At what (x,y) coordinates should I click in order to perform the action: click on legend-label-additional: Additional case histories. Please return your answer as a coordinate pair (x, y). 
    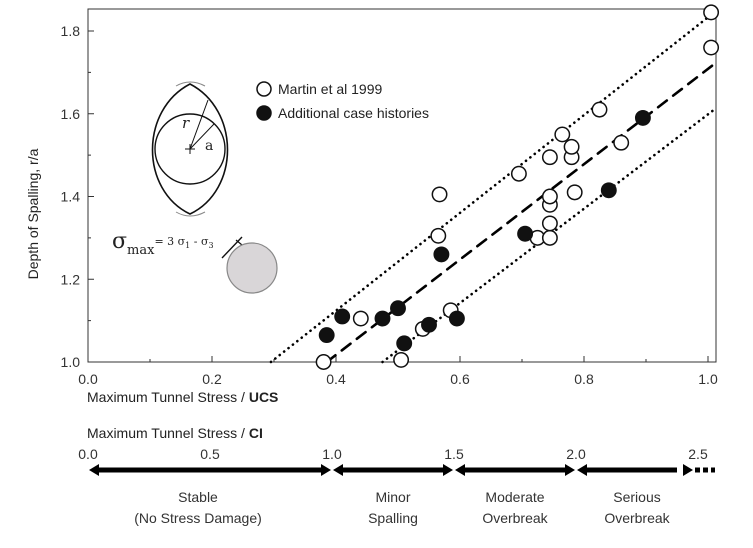
    Looking at the image, I should click on (353, 113).